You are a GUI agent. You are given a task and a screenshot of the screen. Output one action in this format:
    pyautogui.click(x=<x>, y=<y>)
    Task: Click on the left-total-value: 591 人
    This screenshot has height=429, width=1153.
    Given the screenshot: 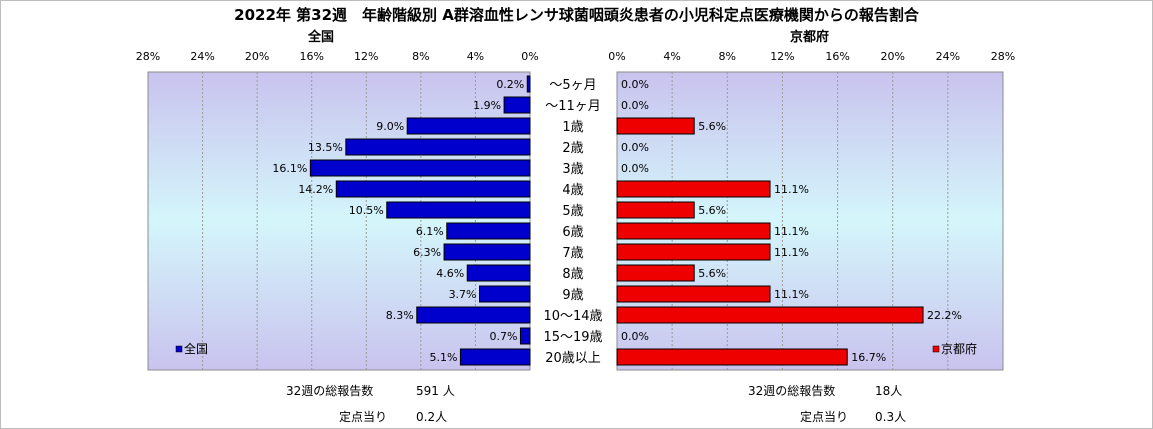 What is the action you would take?
    pyautogui.click(x=435, y=391)
    